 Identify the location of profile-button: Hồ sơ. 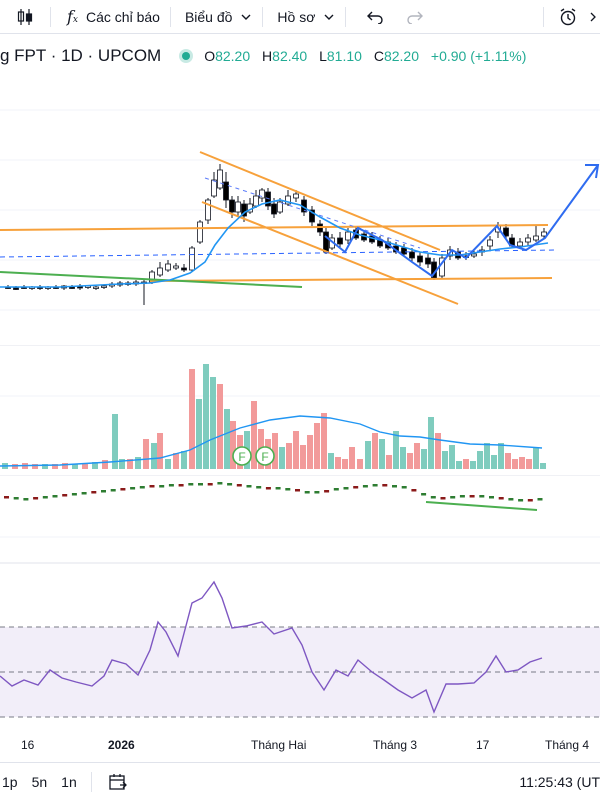
(304, 16).